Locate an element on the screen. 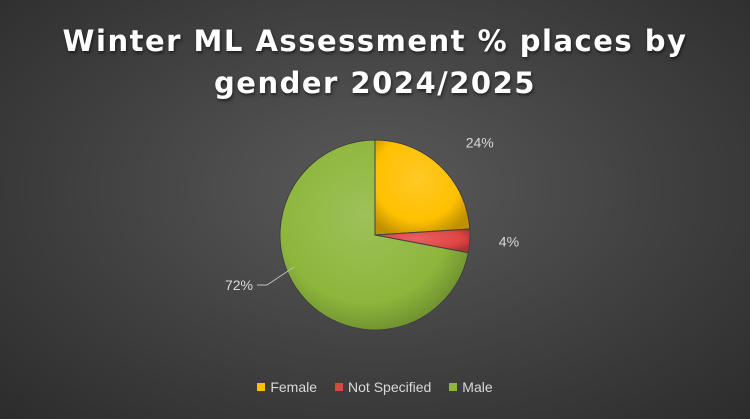  legend-label: Female is located at coordinates (294, 387).